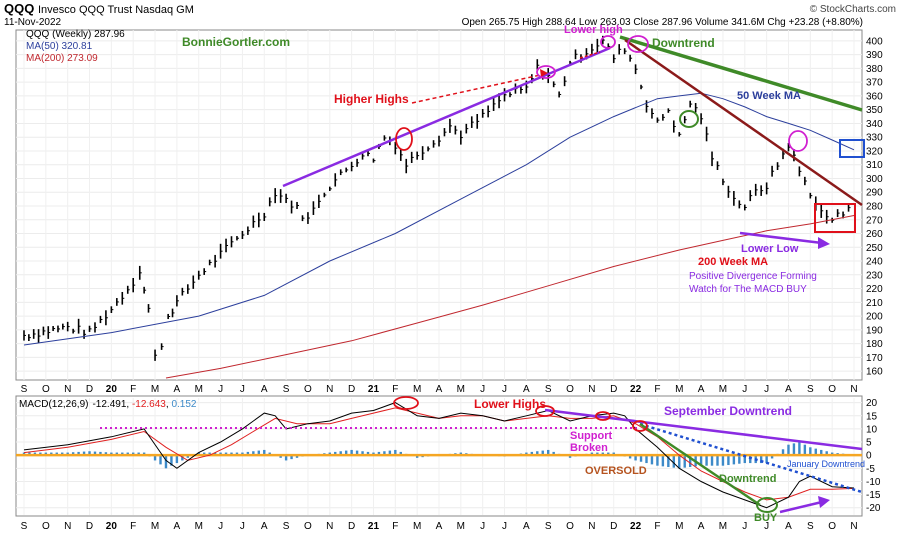 The height and width of the screenshot is (539, 900). What do you see at coordinates (374, 389) in the screenshot?
I see `price-xtick-label: 21` at bounding box center [374, 389].